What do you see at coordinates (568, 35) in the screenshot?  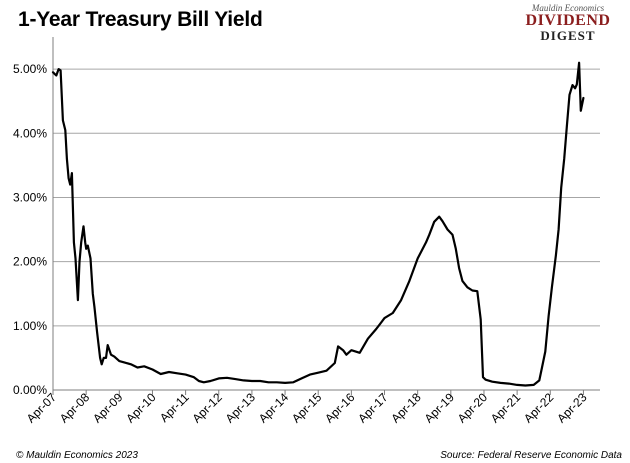 I see `logo-digest: DIGEST` at bounding box center [568, 35].